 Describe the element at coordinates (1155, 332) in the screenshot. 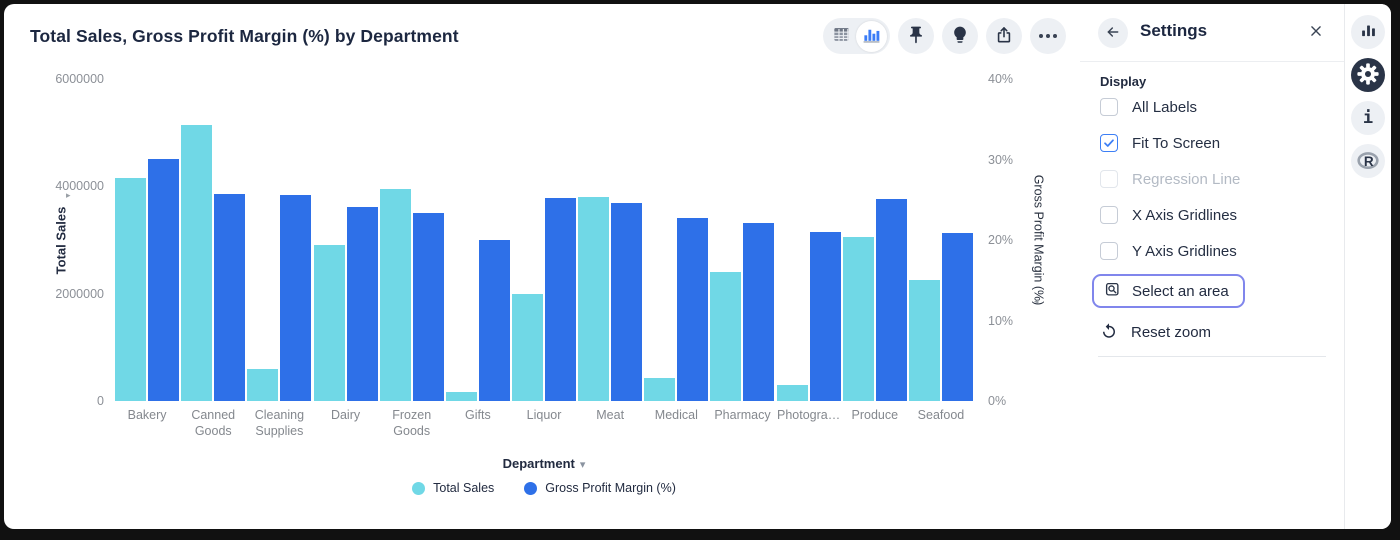

I see `reset-zoom-button: Reset zoom` at that location.